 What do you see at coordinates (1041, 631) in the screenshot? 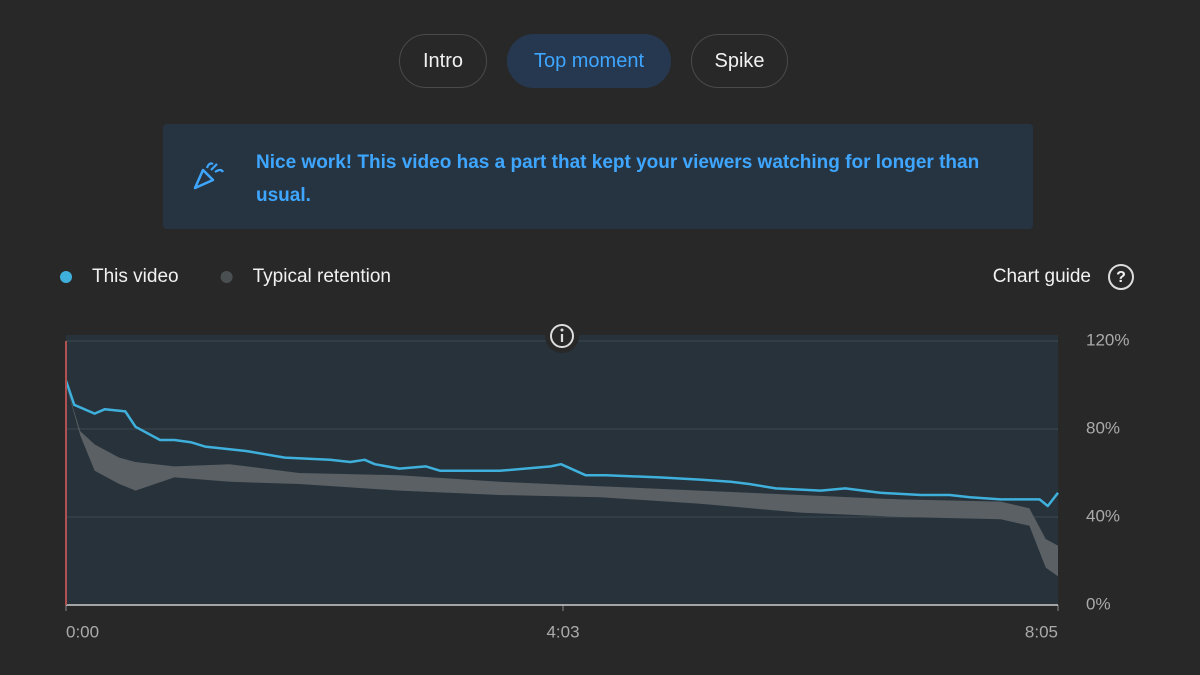
I see `x-tick-label: 8:05` at bounding box center [1041, 631].